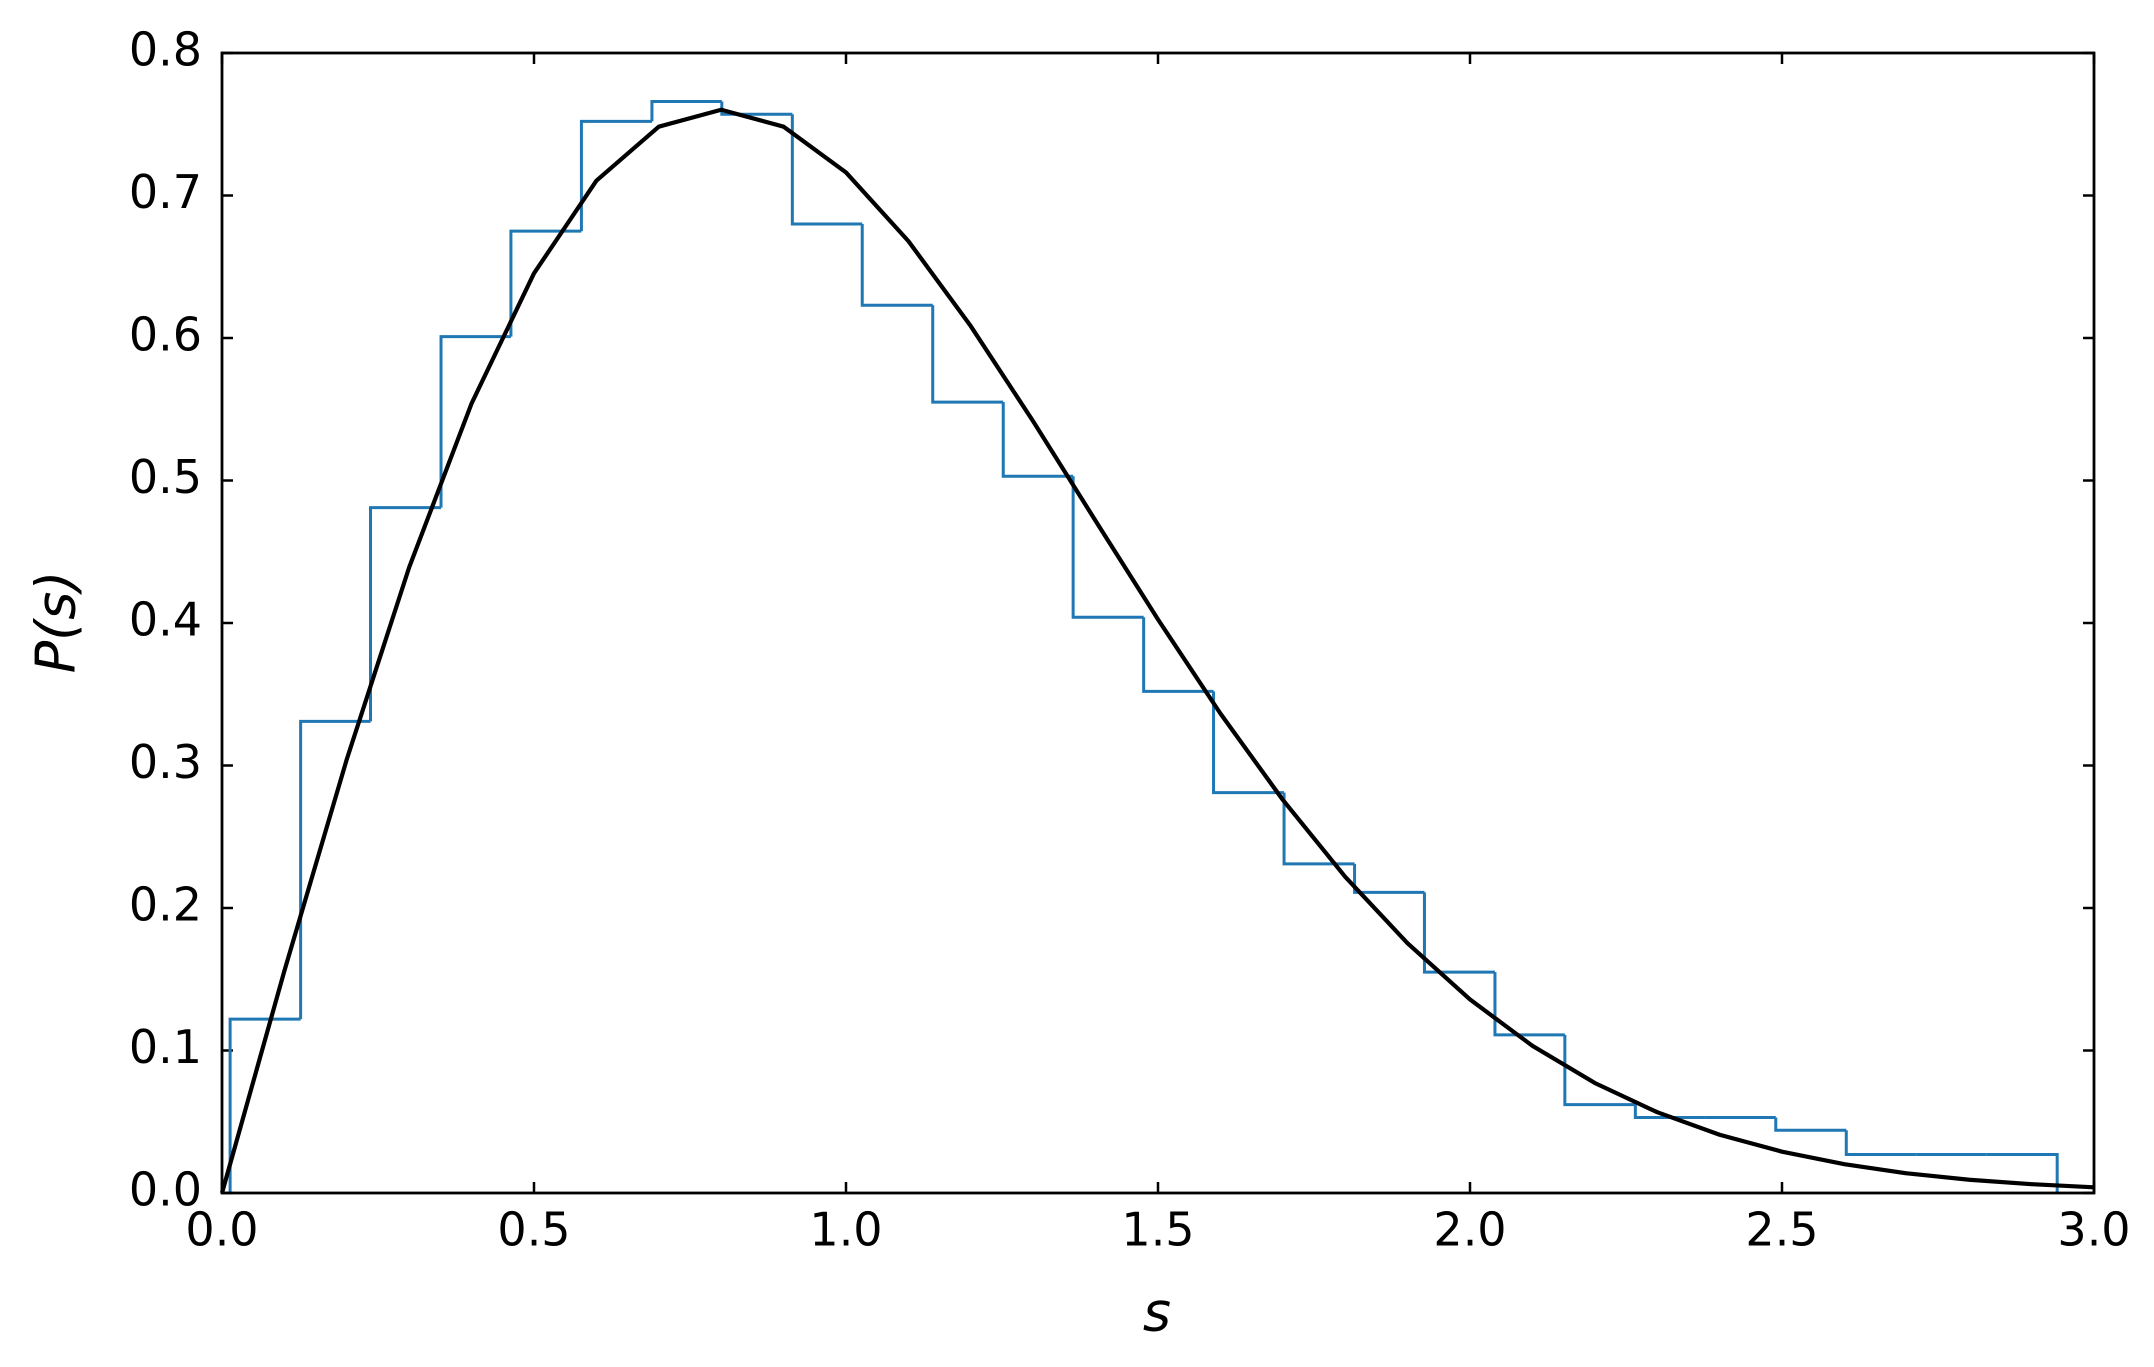 The width and height of the screenshot is (2154, 1367). What do you see at coordinates (165, 477) in the screenshot?
I see `y-tick-label: 0.5` at bounding box center [165, 477].